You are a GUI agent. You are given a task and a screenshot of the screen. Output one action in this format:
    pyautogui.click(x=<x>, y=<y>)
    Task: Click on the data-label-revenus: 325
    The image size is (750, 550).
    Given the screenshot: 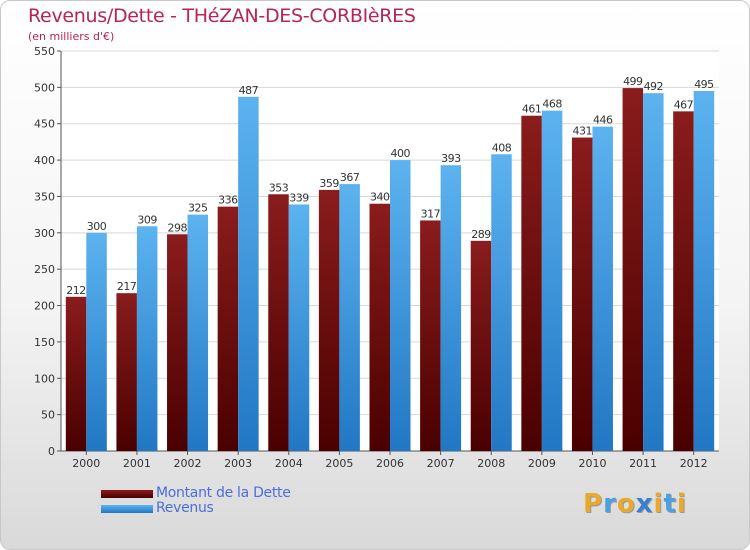 What is the action you would take?
    pyautogui.click(x=198, y=208)
    